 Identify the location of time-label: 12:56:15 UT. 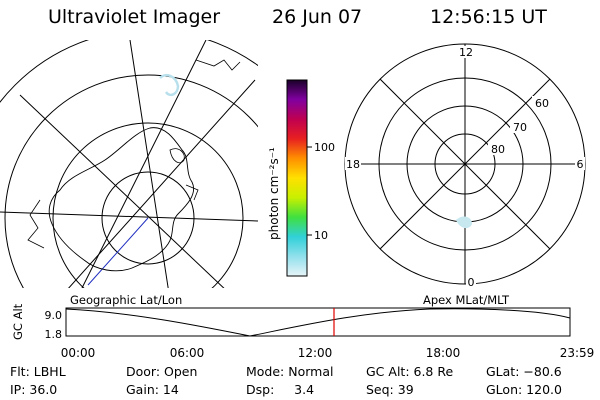
(488, 17).